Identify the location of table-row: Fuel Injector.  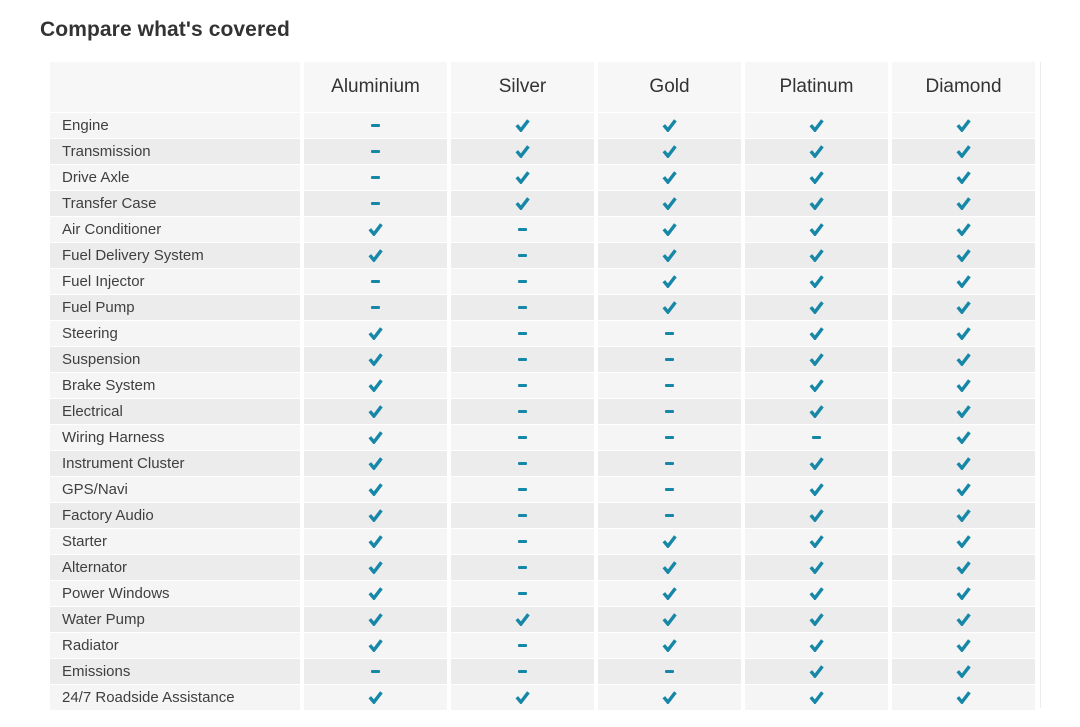
(542, 281).